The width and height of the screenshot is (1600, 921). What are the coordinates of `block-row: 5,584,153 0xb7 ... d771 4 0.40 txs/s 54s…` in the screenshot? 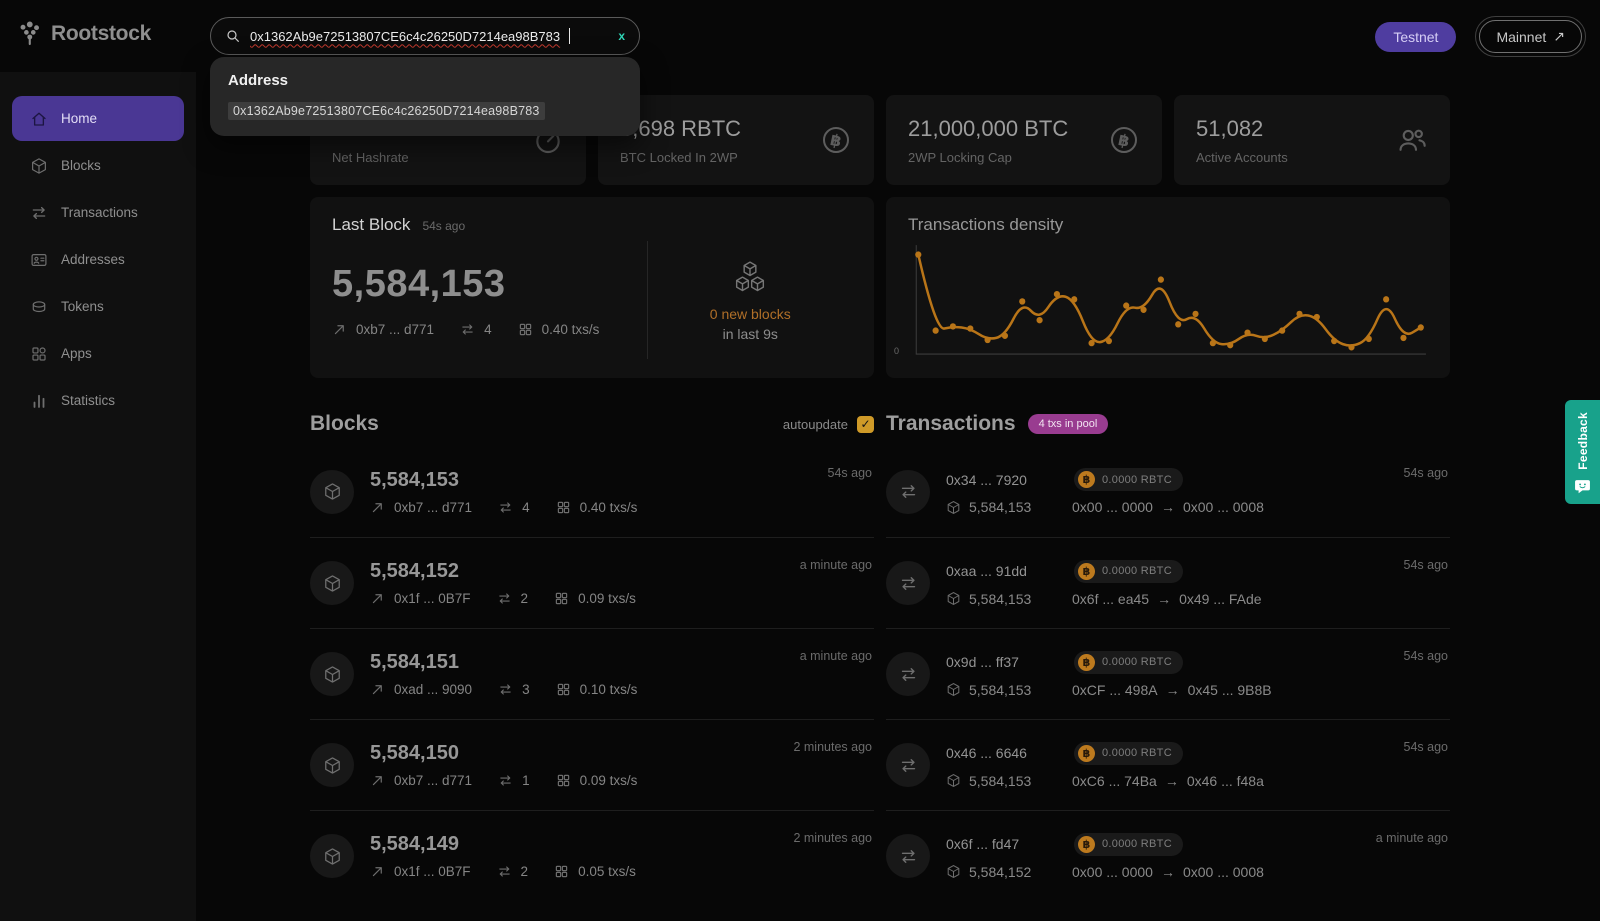 It's located at (592, 491).